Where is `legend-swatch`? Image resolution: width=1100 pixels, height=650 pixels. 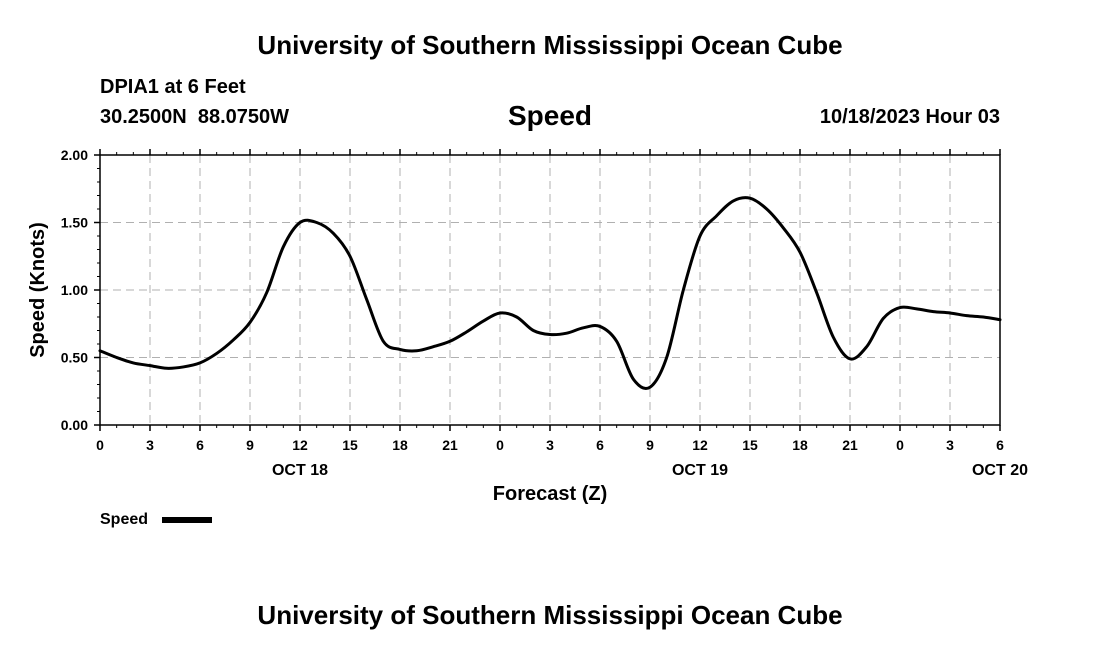 legend-swatch is located at coordinates (187, 520).